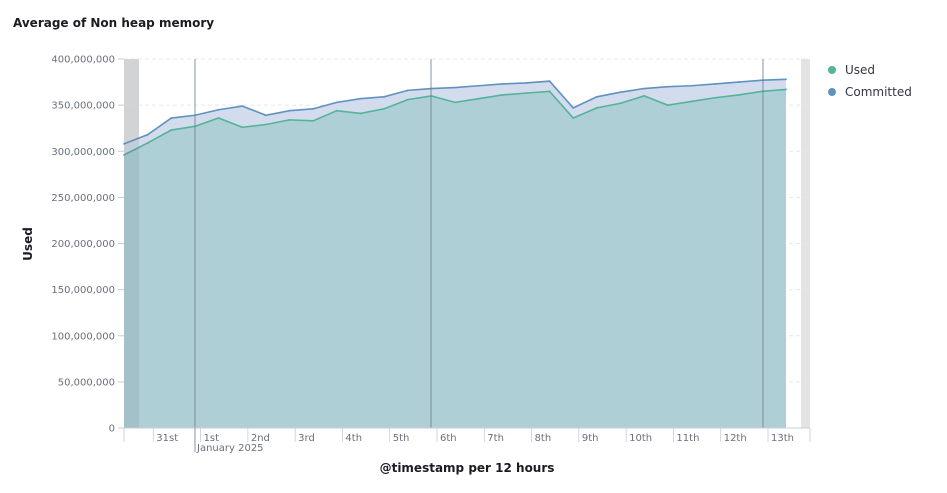 This screenshot has height=493, width=947. I want to click on y-tick-label: 300,000,000, so click(83, 152).